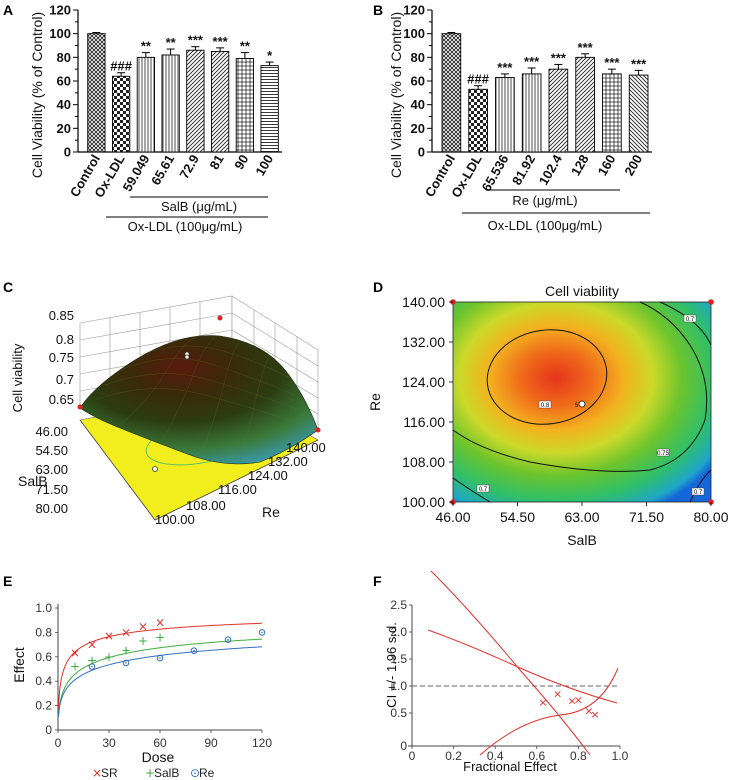 This screenshot has height=780, width=733. Describe the element at coordinates (424, 422) in the screenshot. I see `y-tick-label: 116.00` at that location.